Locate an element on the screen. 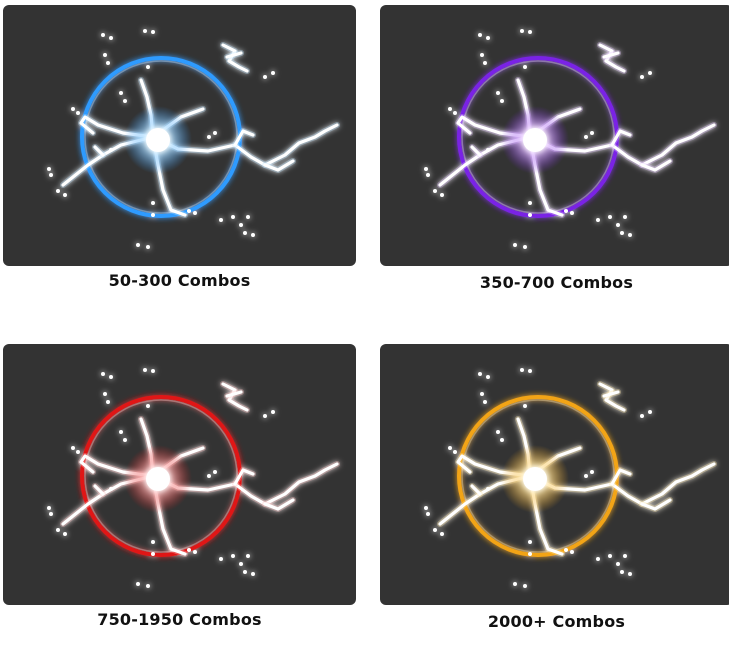  tier-label: 350-700 Combos is located at coordinates (556, 282).